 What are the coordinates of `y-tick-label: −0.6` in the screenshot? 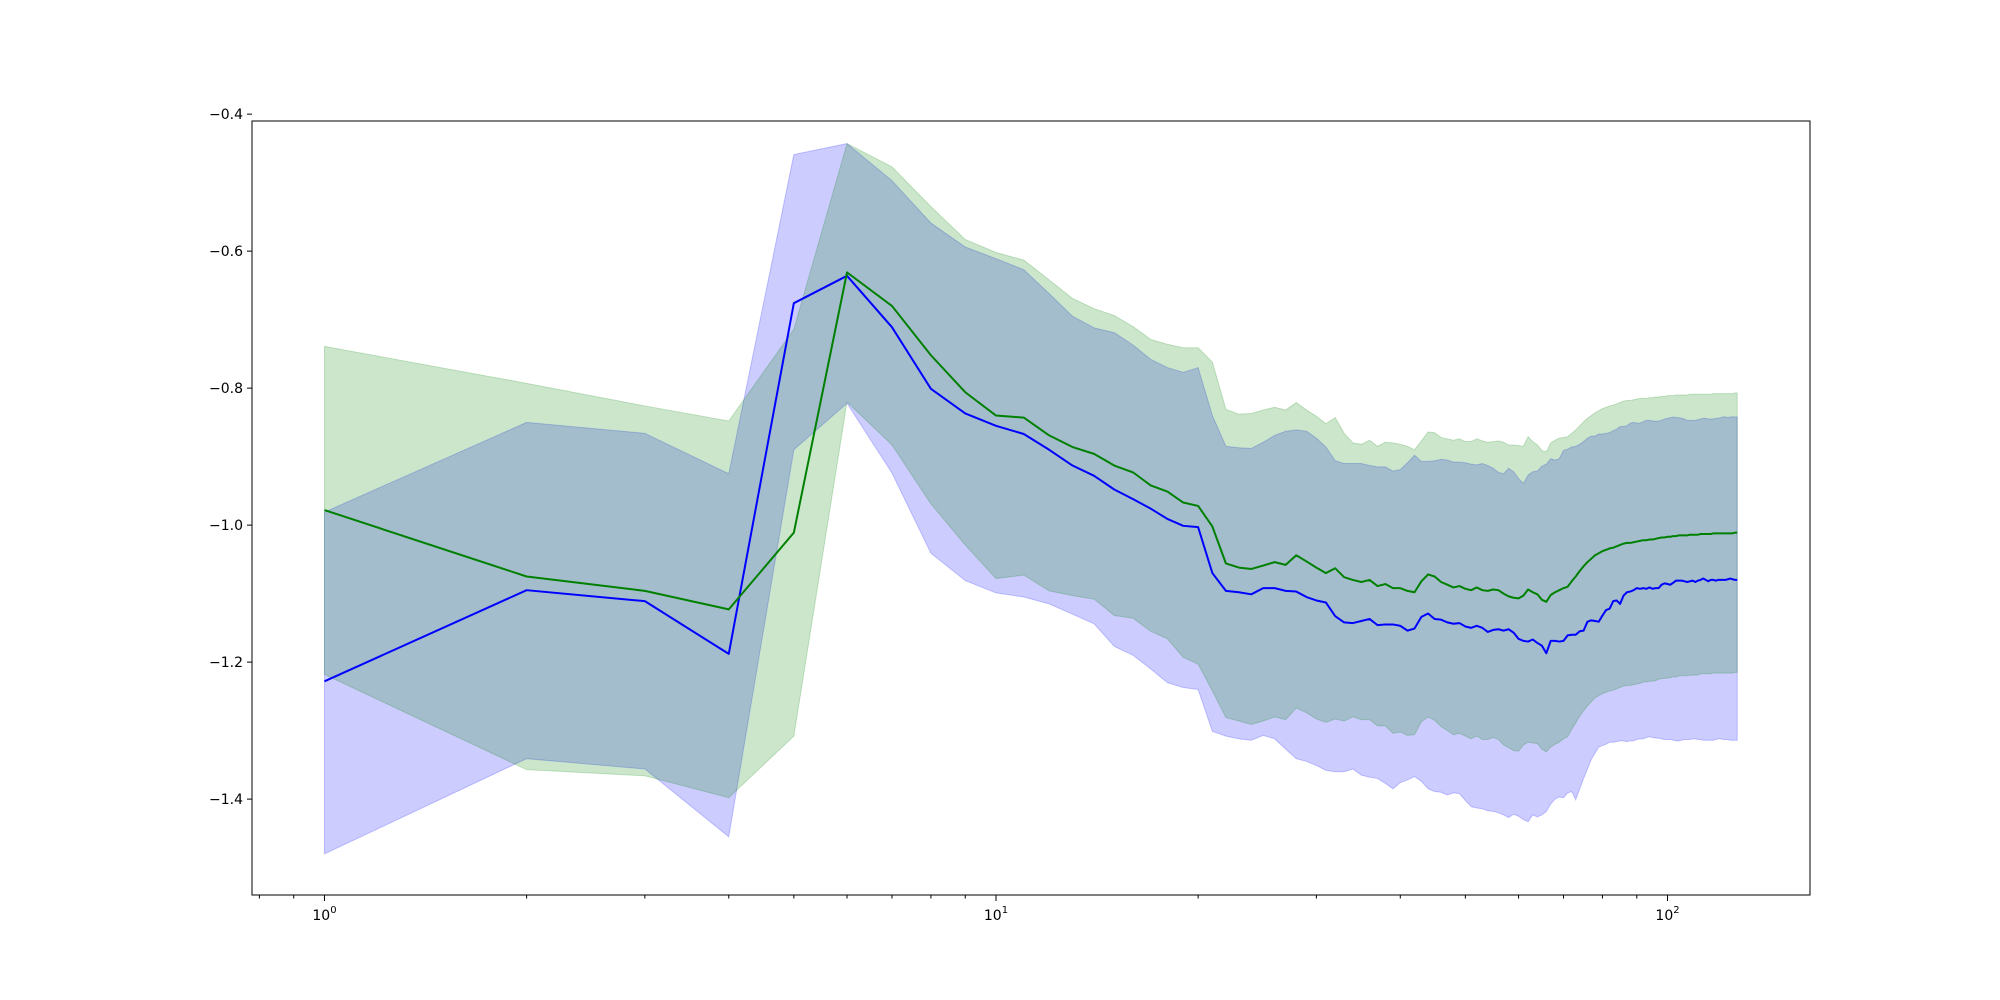 It's located at (226, 252).